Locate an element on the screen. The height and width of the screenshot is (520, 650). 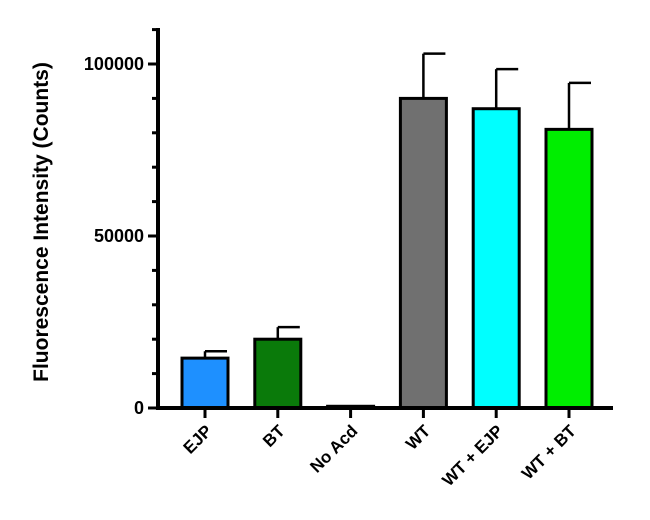
bar-wt-bt is located at coordinates (569, 268).